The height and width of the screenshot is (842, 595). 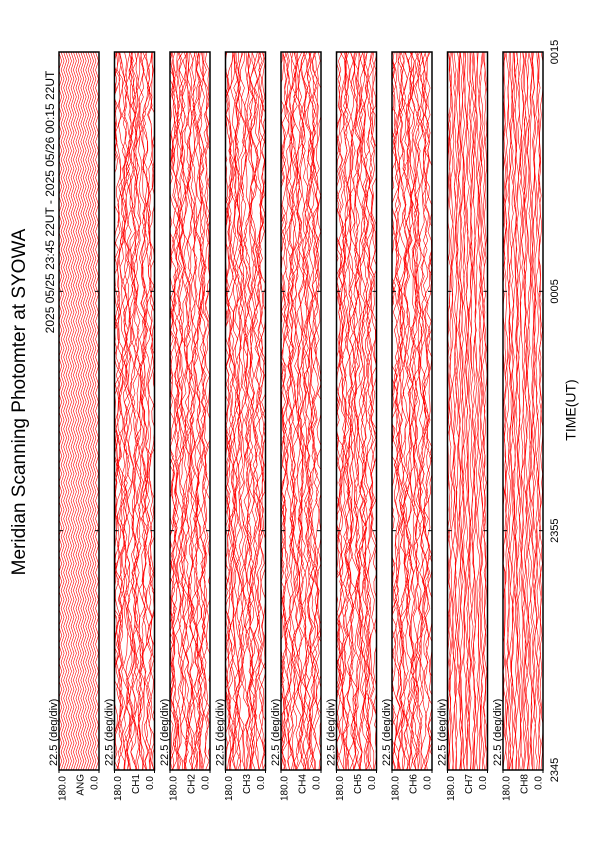 I want to click on x-tick-label: 2355, so click(x=555, y=530).